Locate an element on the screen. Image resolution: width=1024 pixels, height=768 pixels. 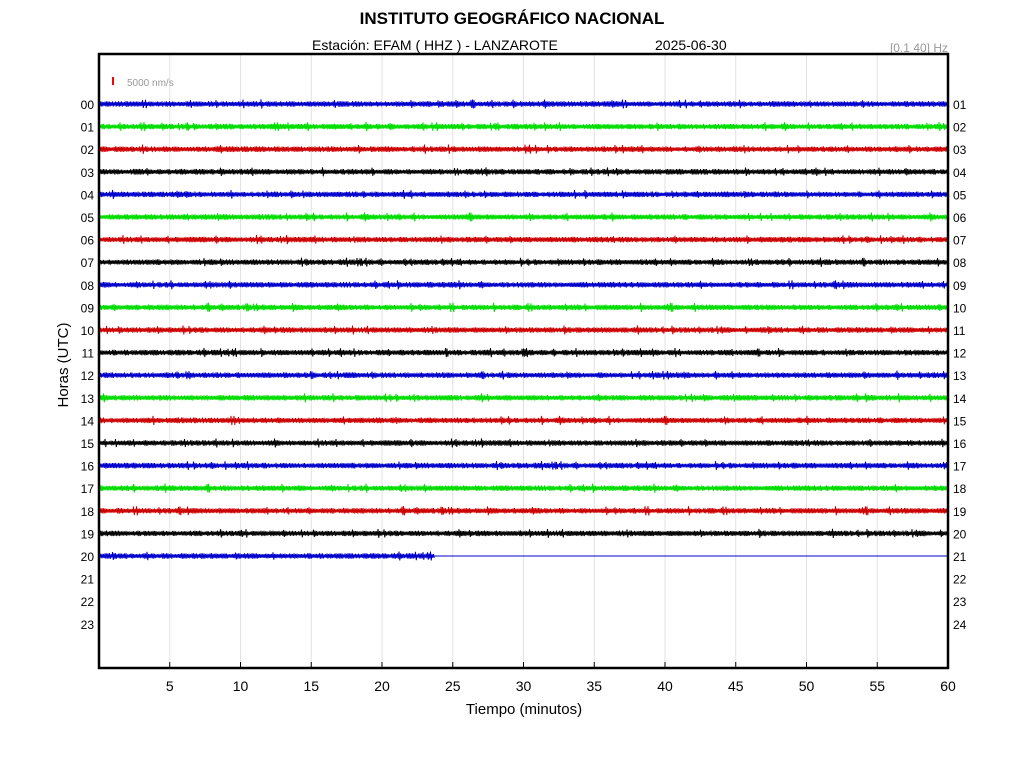
scale-indicator: 5000 nm/s is located at coordinates (143, 83).